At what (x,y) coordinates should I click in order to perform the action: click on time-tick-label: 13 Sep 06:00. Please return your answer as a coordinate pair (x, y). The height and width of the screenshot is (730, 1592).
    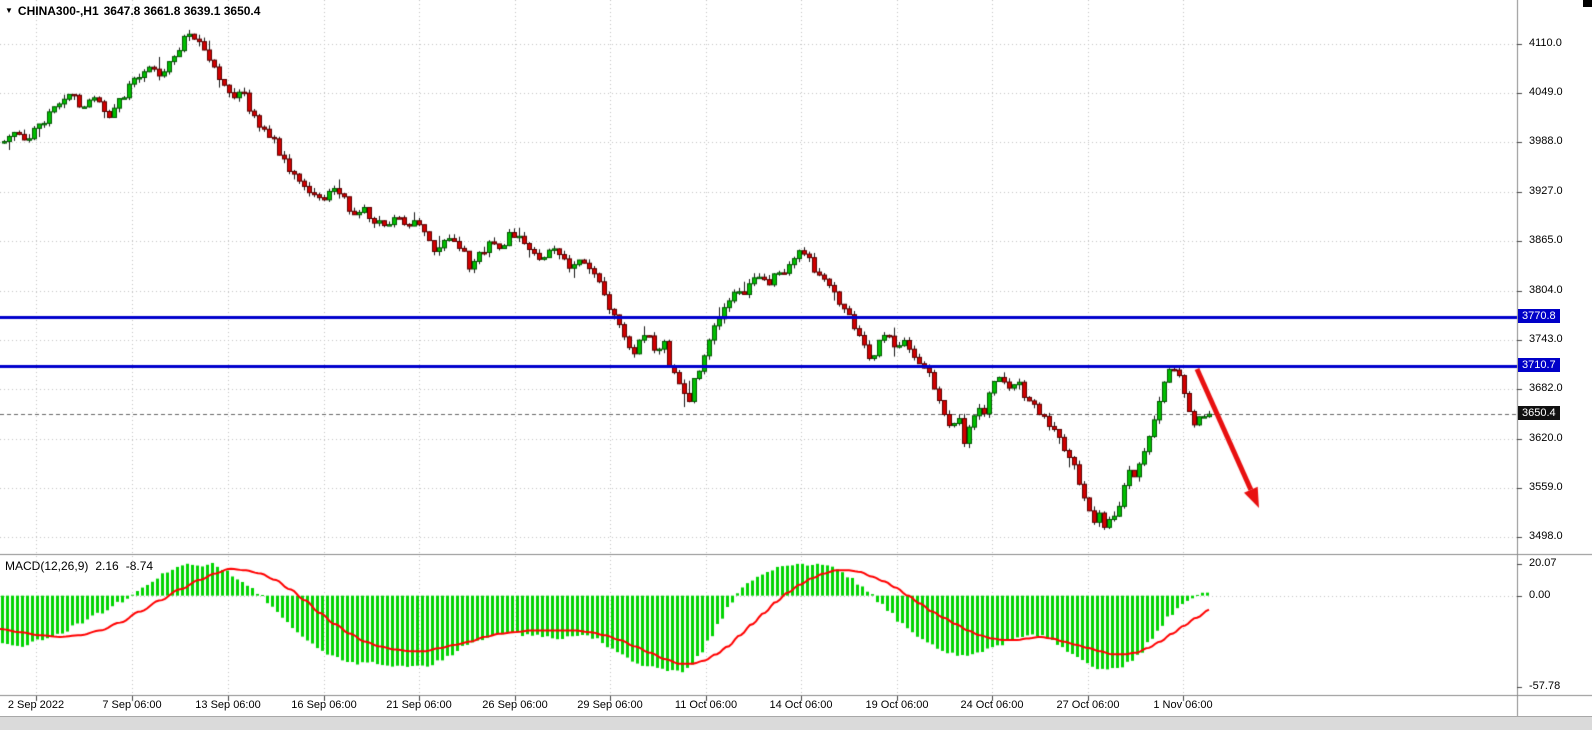
    Looking at the image, I should click on (228, 705).